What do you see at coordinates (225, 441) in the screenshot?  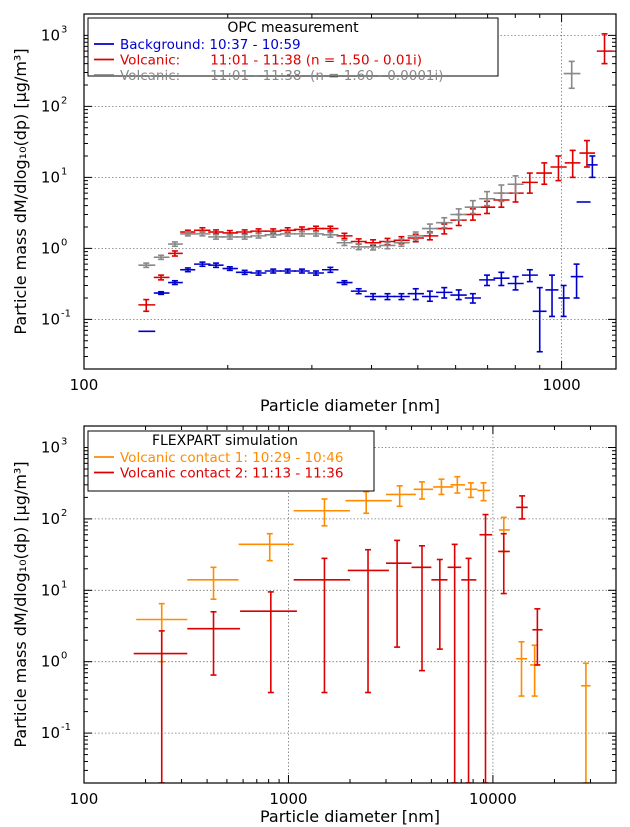 I see `legend-title: FLEXPART simulation` at bounding box center [225, 441].